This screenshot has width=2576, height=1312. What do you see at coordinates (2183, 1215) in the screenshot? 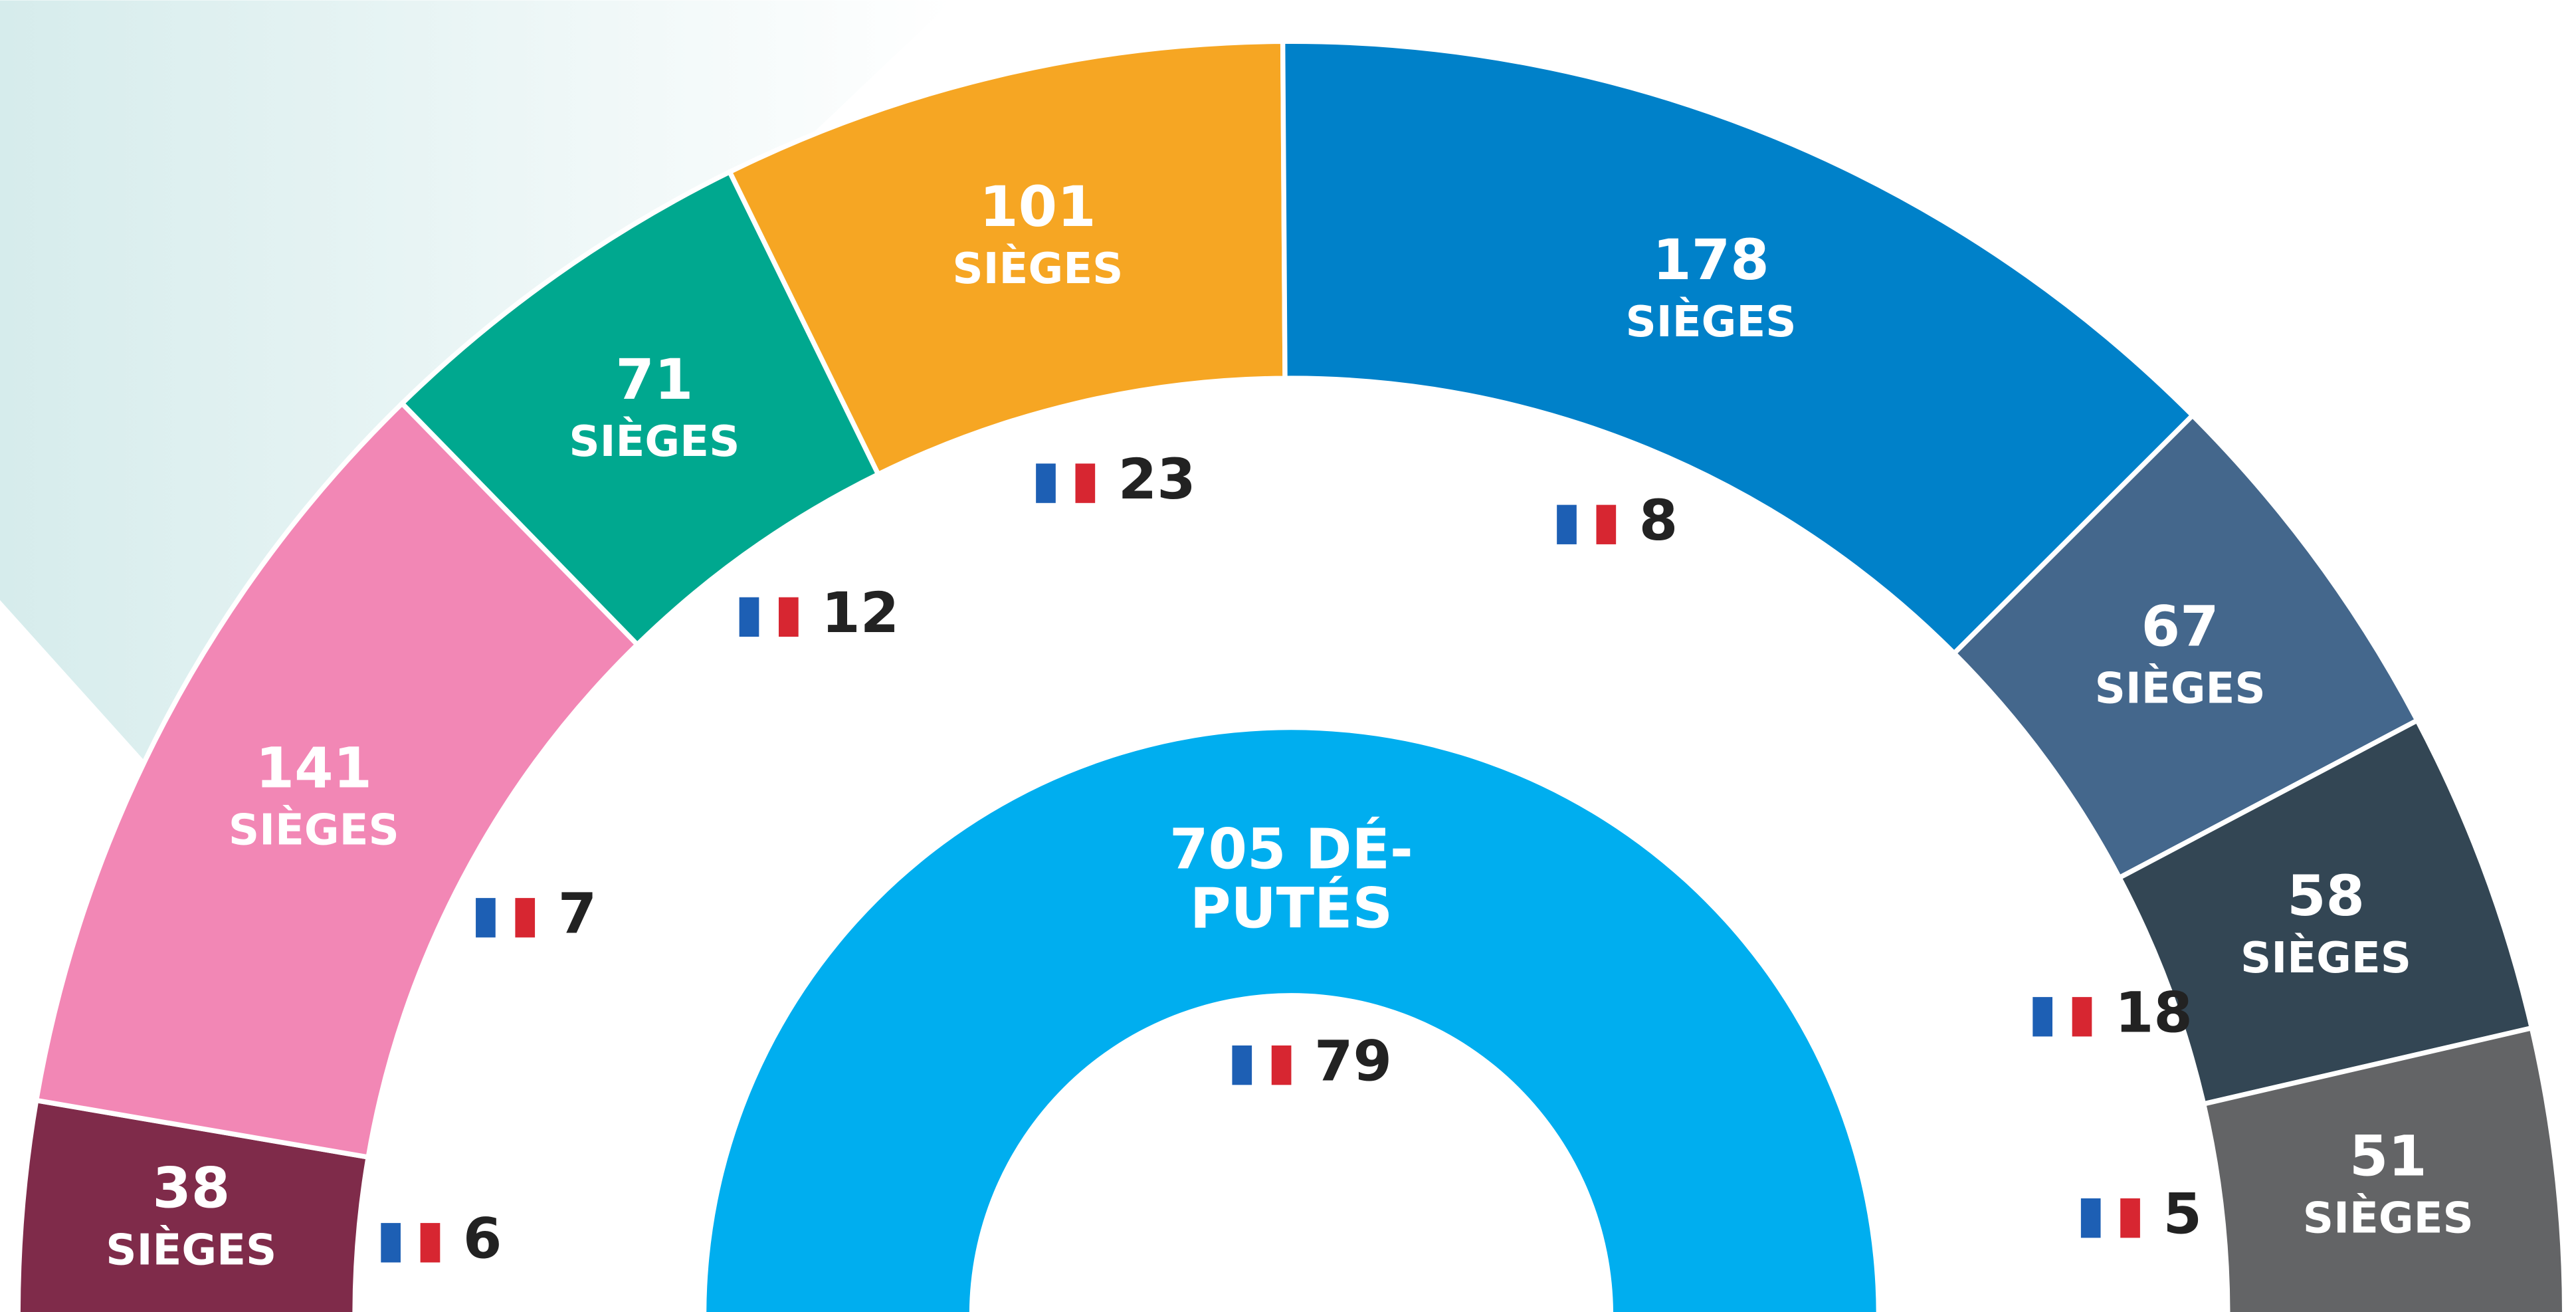
I see `flag-value: 5` at bounding box center [2183, 1215].